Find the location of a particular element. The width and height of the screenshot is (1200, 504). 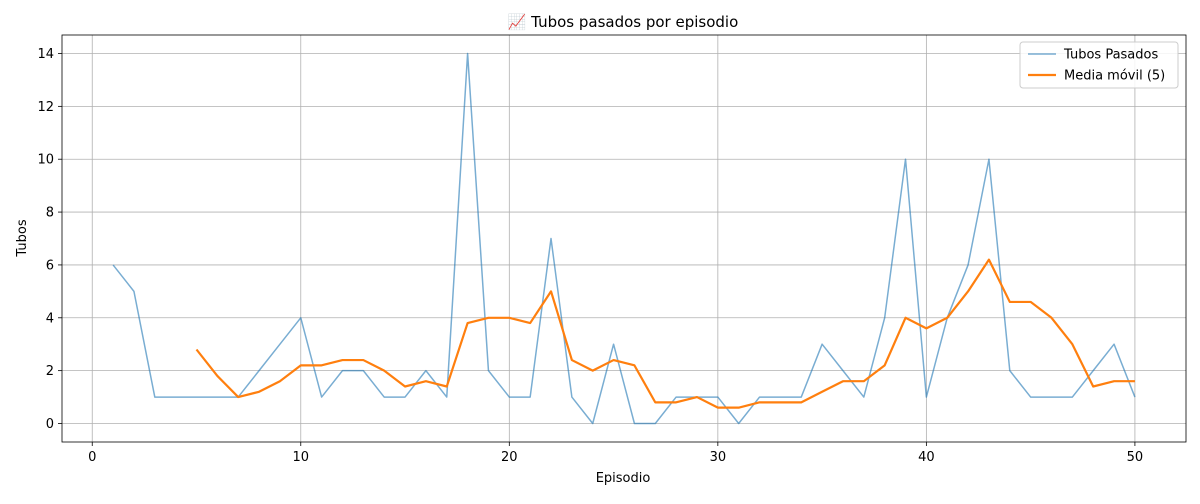

legend-label: Tubos Pasados is located at coordinates (1110, 55).